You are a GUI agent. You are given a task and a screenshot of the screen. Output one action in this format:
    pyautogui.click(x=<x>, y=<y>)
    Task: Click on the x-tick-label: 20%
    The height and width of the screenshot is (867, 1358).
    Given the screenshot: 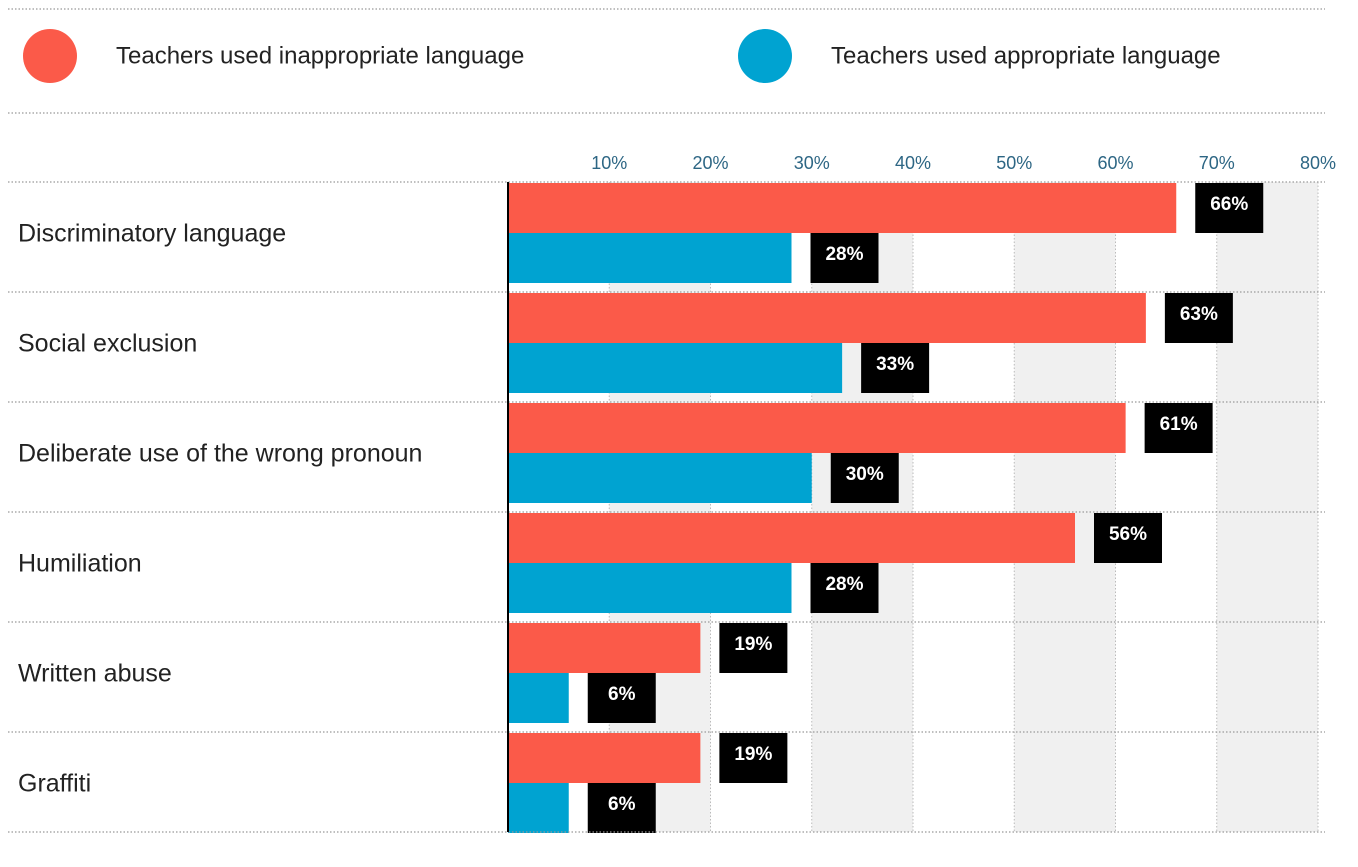 What is the action you would take?
    pyautogui.click(x=710, y=163)
    